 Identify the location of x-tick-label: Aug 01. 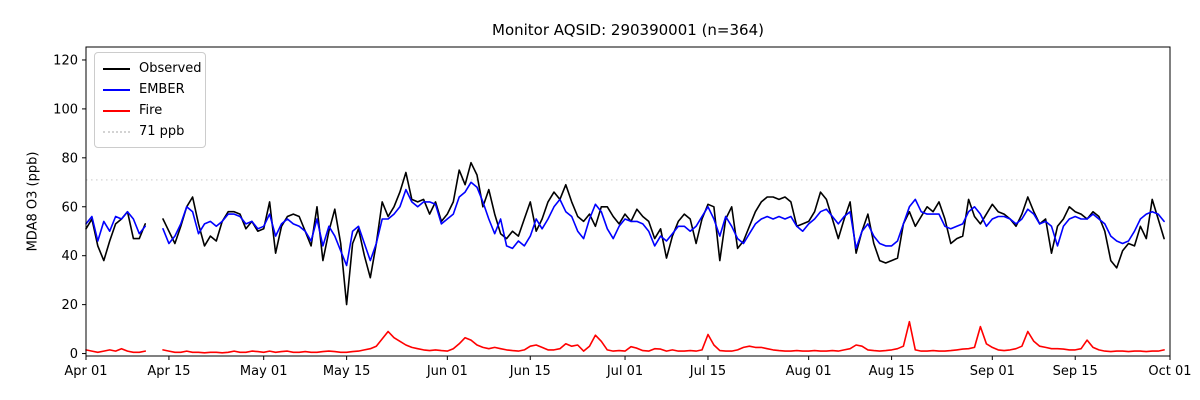
(809, 371).